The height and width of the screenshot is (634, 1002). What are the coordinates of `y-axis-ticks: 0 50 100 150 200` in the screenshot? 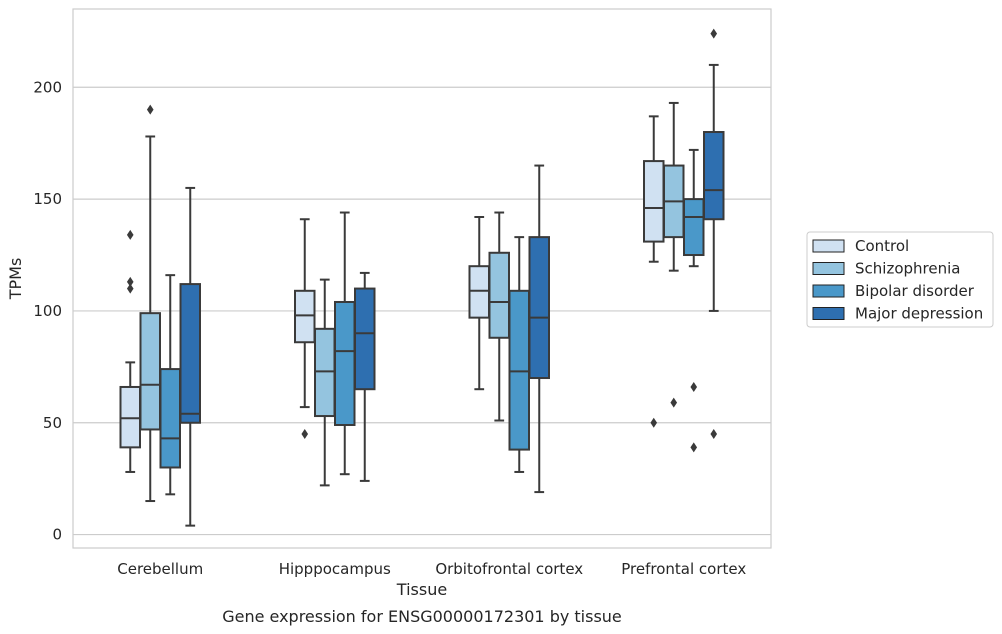 It's located at (47, 310).